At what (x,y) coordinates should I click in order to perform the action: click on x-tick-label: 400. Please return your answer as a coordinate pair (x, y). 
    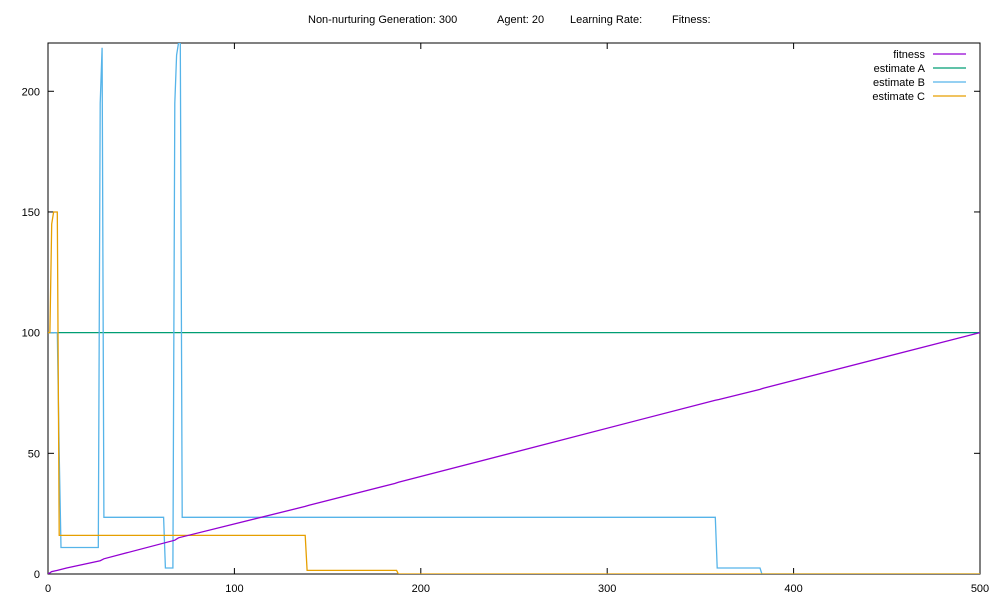
    Looking at the image, I should click on (793, 589).